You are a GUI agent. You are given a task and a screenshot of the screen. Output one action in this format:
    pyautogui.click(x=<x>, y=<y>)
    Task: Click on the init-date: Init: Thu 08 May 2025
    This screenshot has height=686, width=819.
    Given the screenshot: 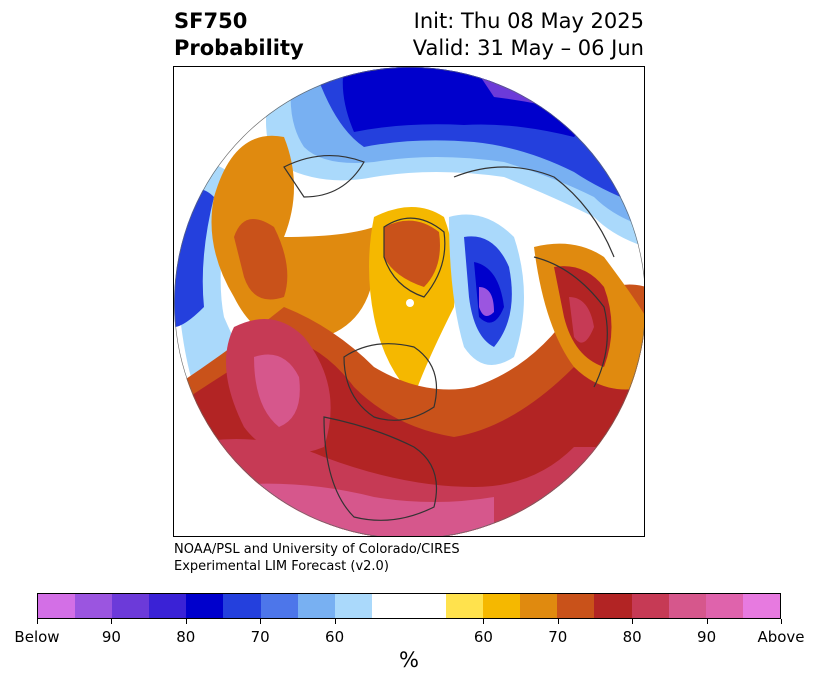 What is the action you would take?
    pyautogui.click(x=528, y=21)
    